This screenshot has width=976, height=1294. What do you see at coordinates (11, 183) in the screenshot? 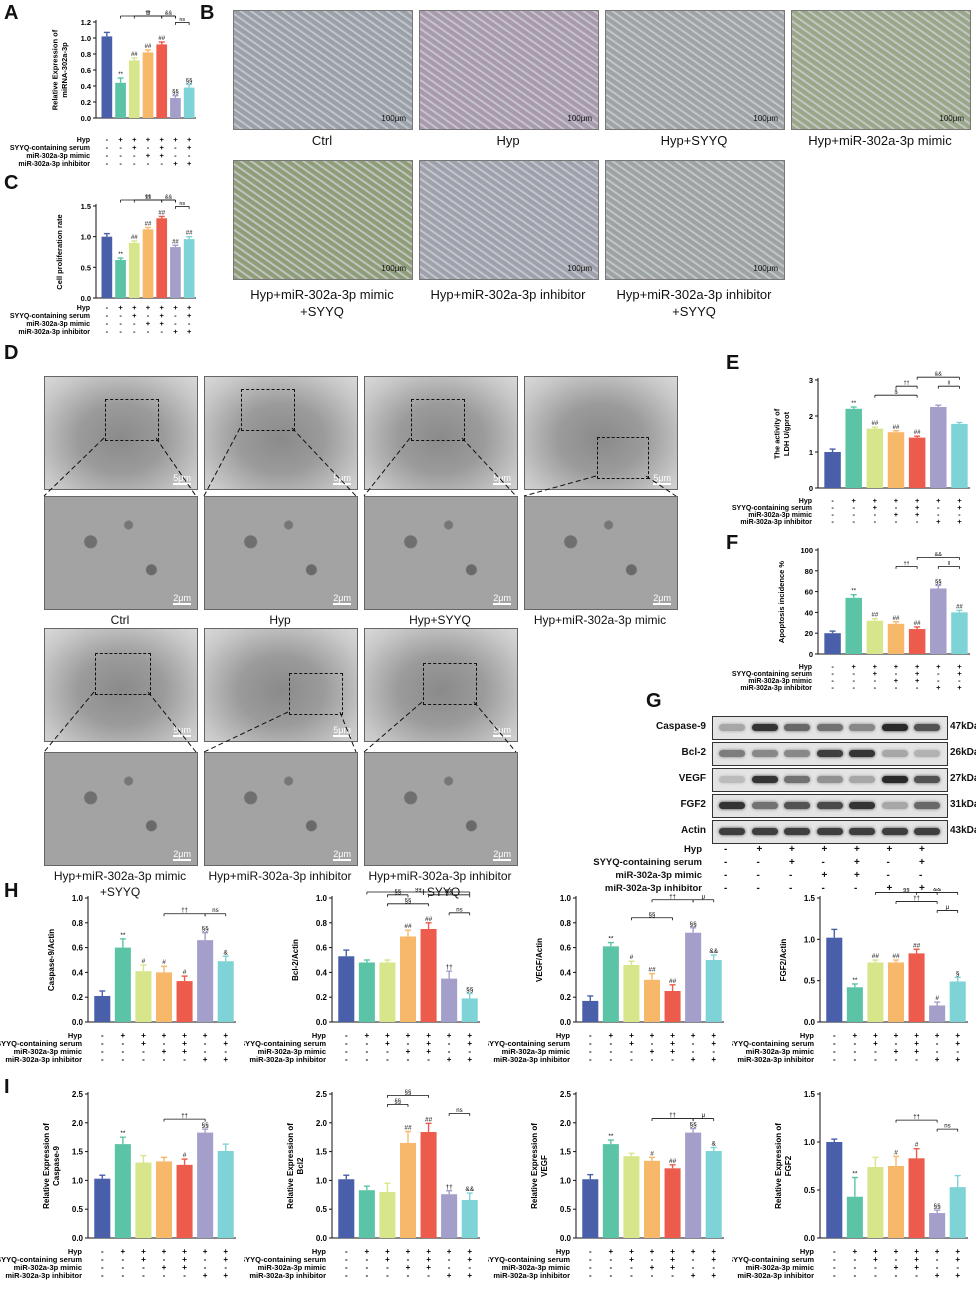
I see `panel-label-c: C` at bounding box center [11, 183].